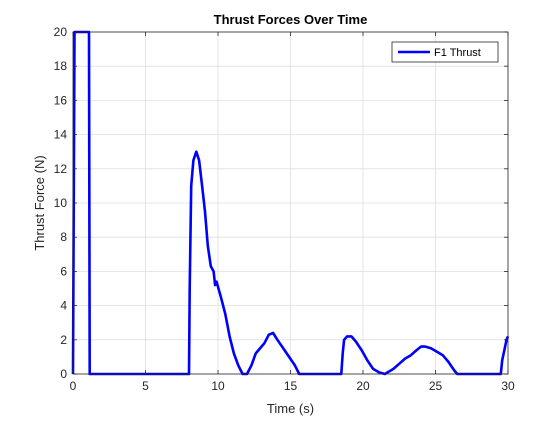  I want to click on y-tick-label: 20, so click(61, 32).